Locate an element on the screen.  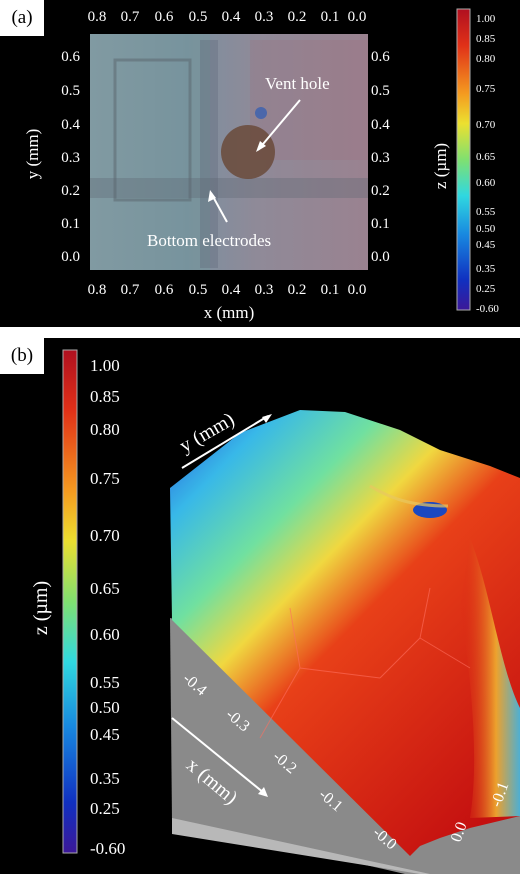
y-axis-arrow is located at coordinates (225, 442).